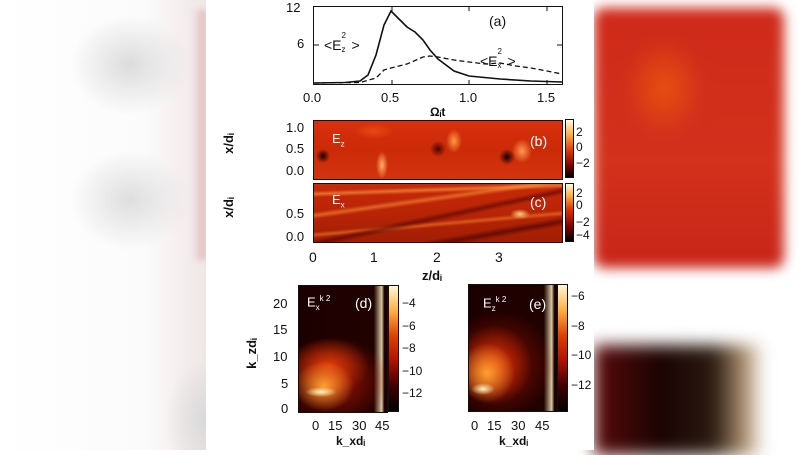 The width and height of the screenshot is (800, 455). Describe the element at coordinates (382, 425) in the screenshot. I see `panel-d-xtick-45: 45` at that location.